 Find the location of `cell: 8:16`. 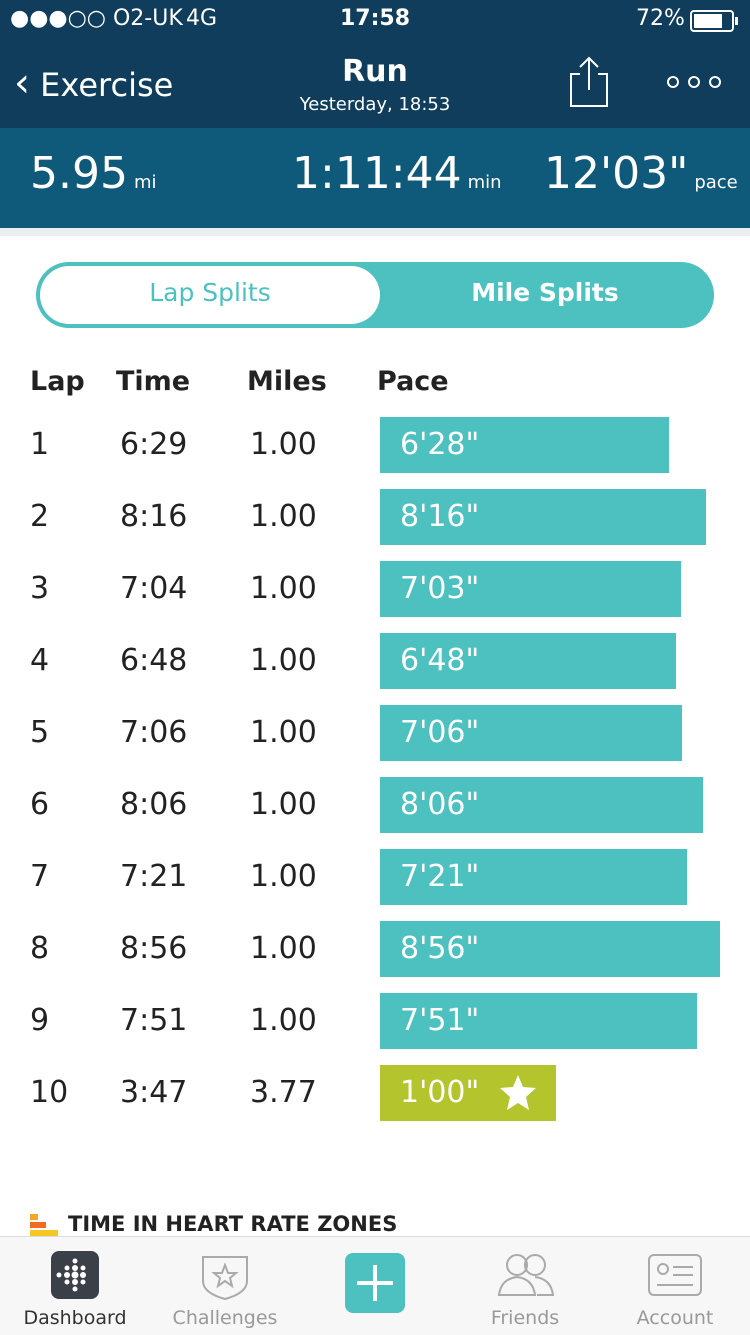

cell: 8:16 is located at coordinates (154, 516).